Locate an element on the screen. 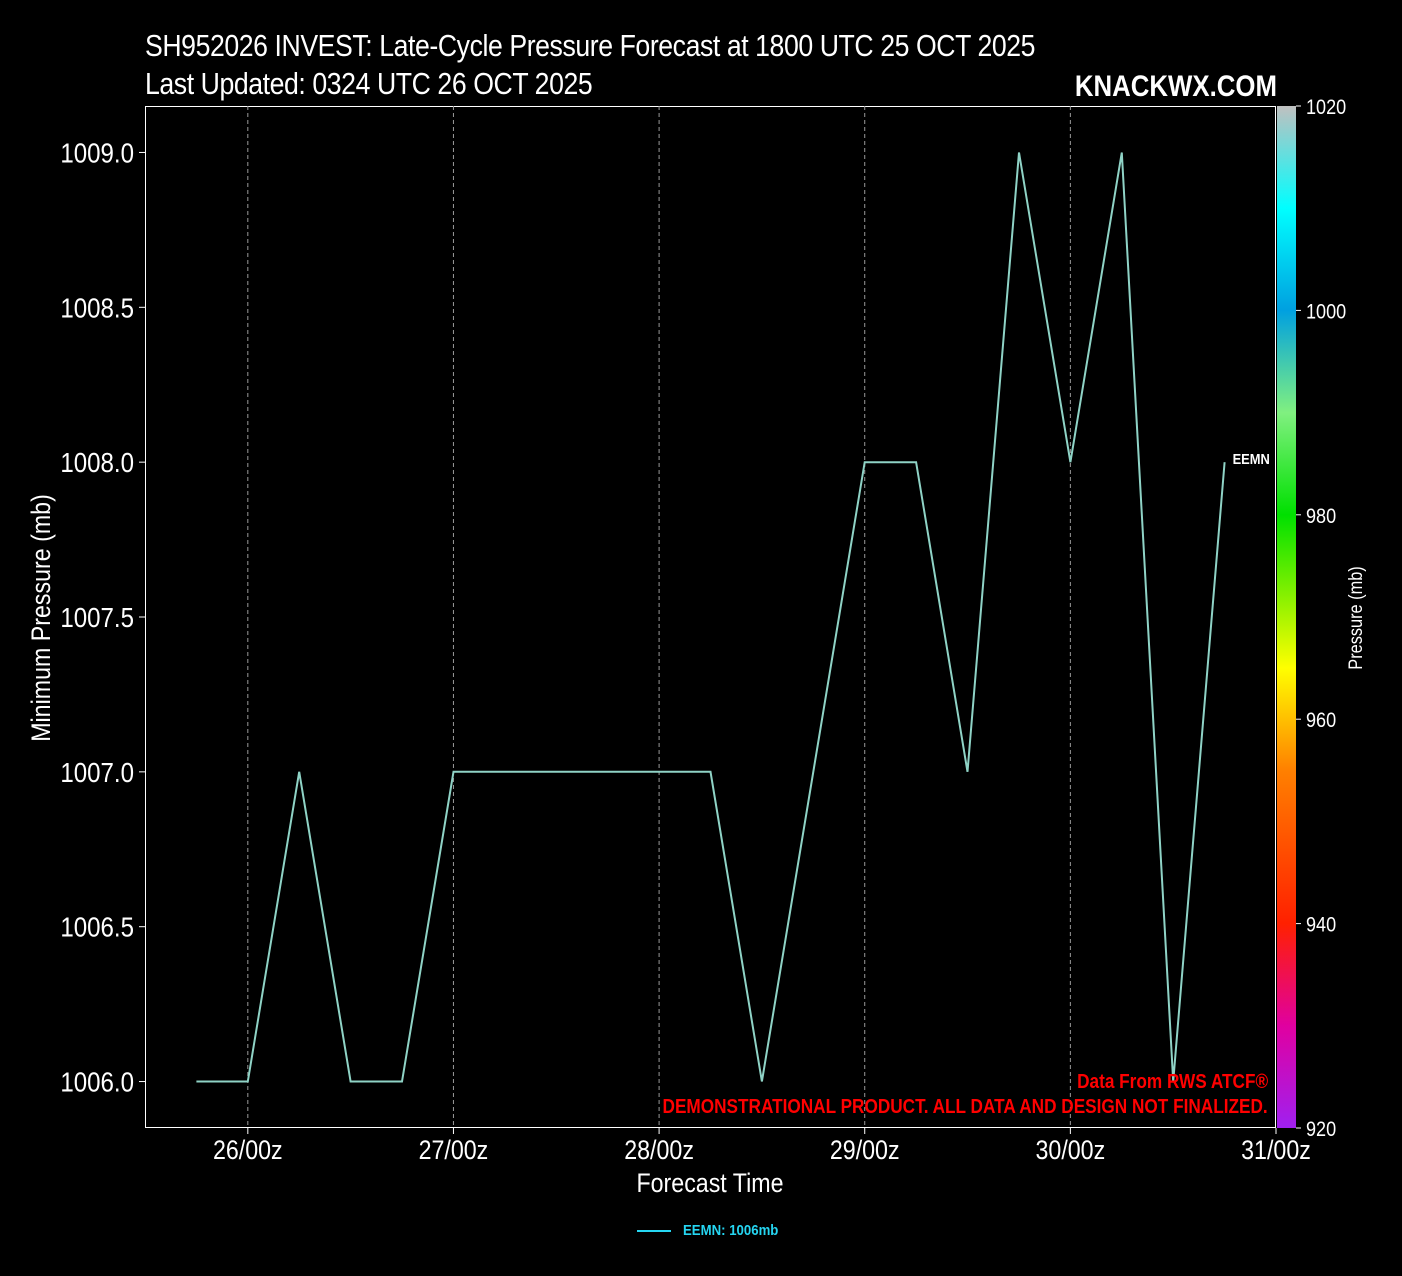 This screenshot has width=1402, height=1276. colorbar-tick-label: 1000 is located at coordinates (1326, 312).